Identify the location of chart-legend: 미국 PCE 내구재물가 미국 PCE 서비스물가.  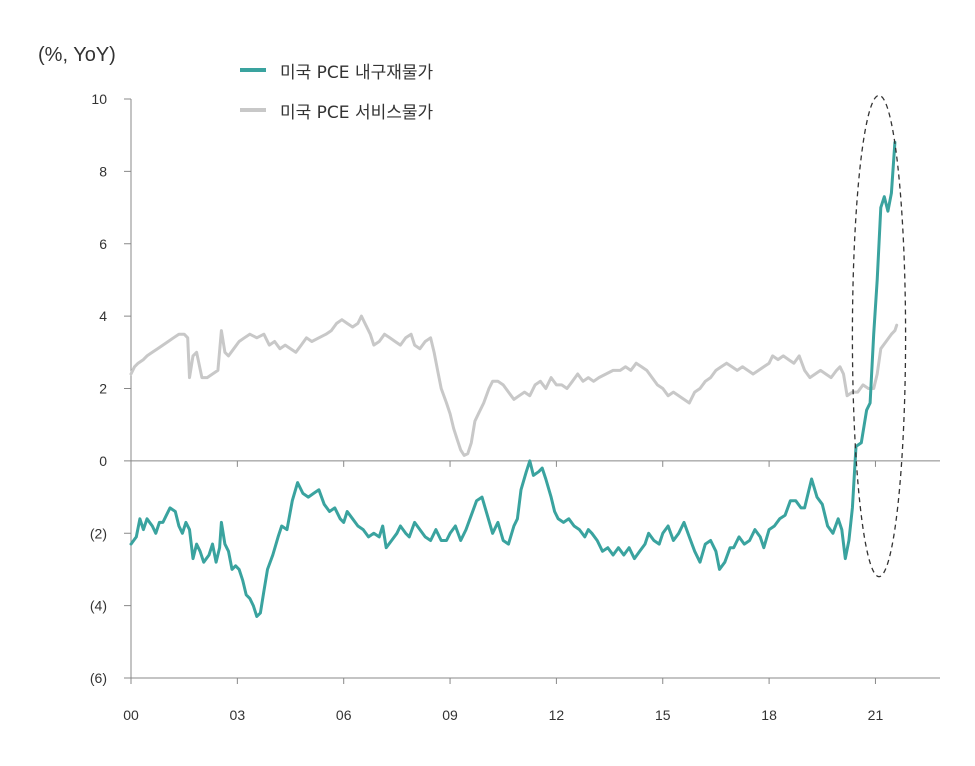
(336, 90).